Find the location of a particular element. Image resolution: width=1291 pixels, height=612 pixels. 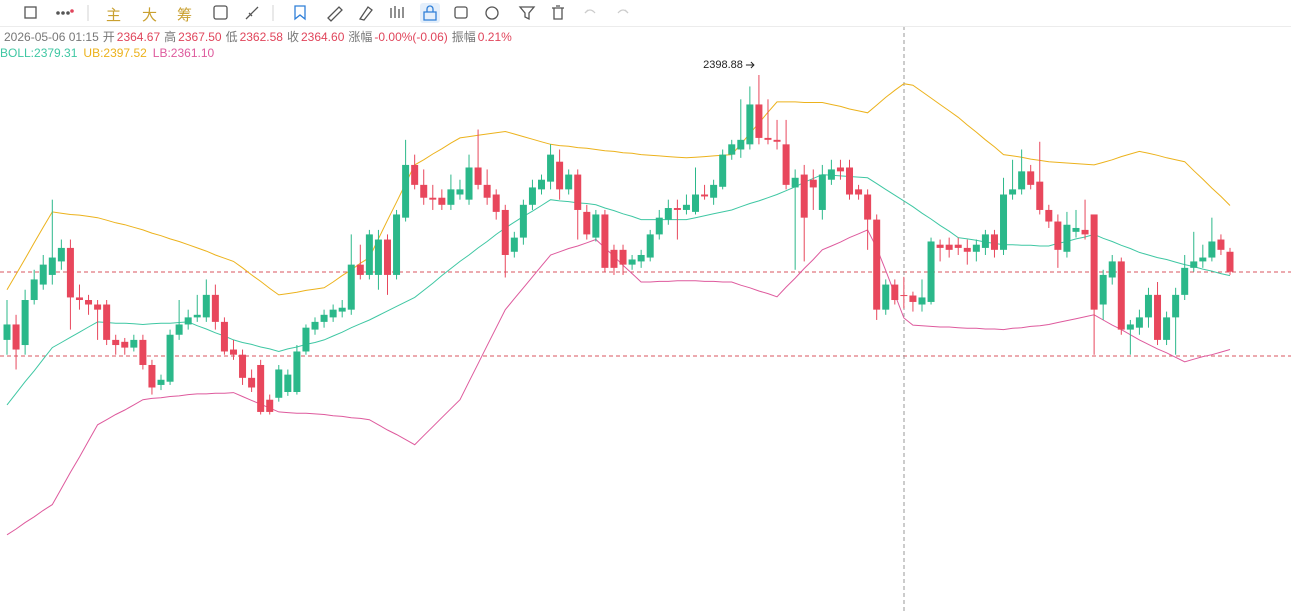

field-value: 2362.58 is located at coordinates (261, 37).